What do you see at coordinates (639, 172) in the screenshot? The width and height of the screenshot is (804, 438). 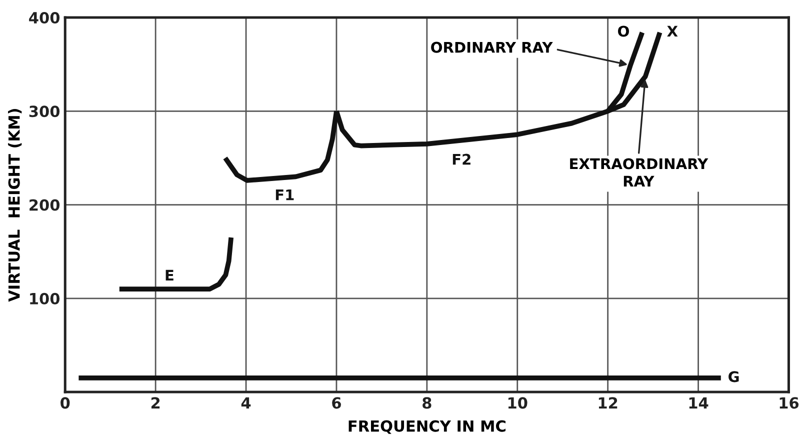 I see `annotation: EXTRAORDINARY RAY` at bounding box center [639, 172].